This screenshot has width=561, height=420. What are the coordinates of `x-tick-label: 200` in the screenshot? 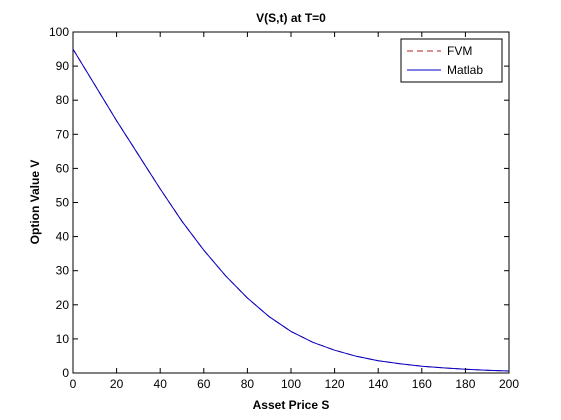 It's located at (509, 384).